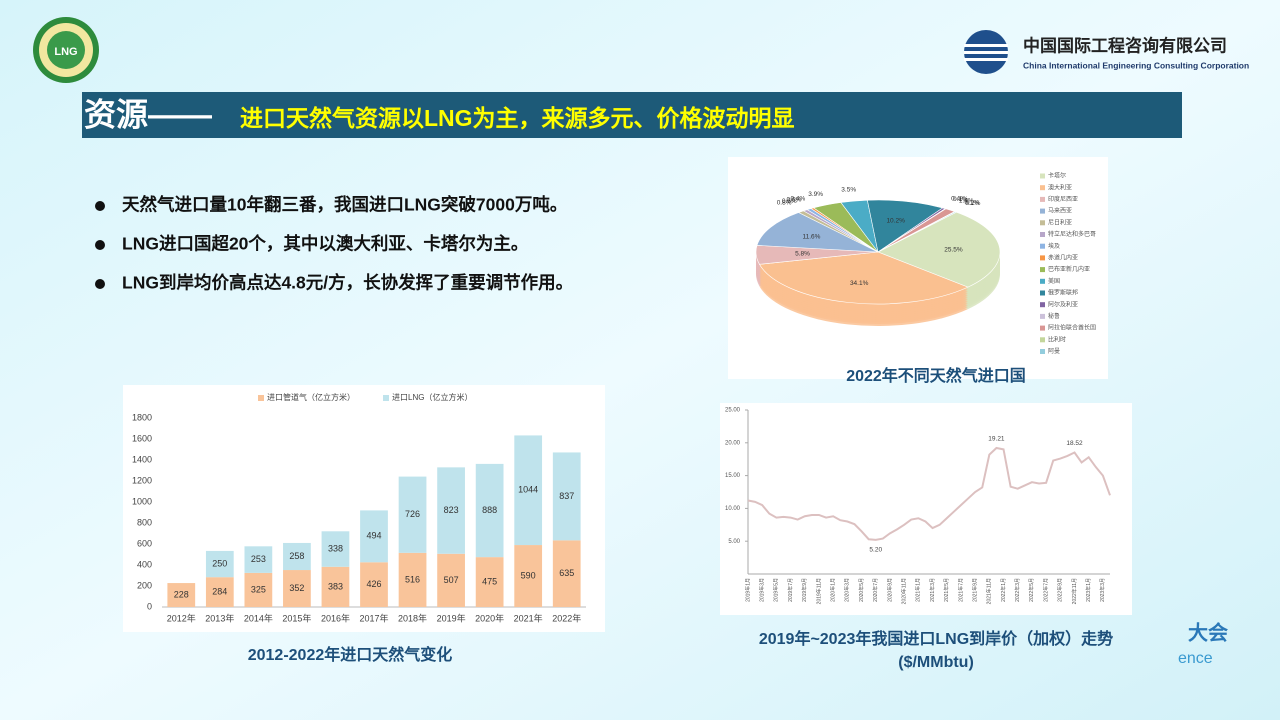  Describe the element at coordinates (1069, 269) in the screenshot. I see `legend-label: 巴布亚新几内亚` at that location.